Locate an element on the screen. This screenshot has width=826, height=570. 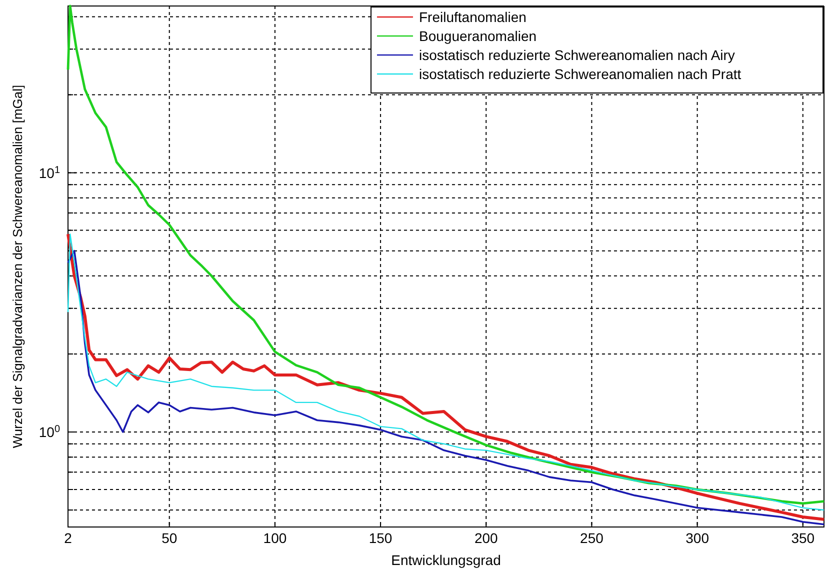
x-tick-label: 300 is located at coordinates (698, 538).